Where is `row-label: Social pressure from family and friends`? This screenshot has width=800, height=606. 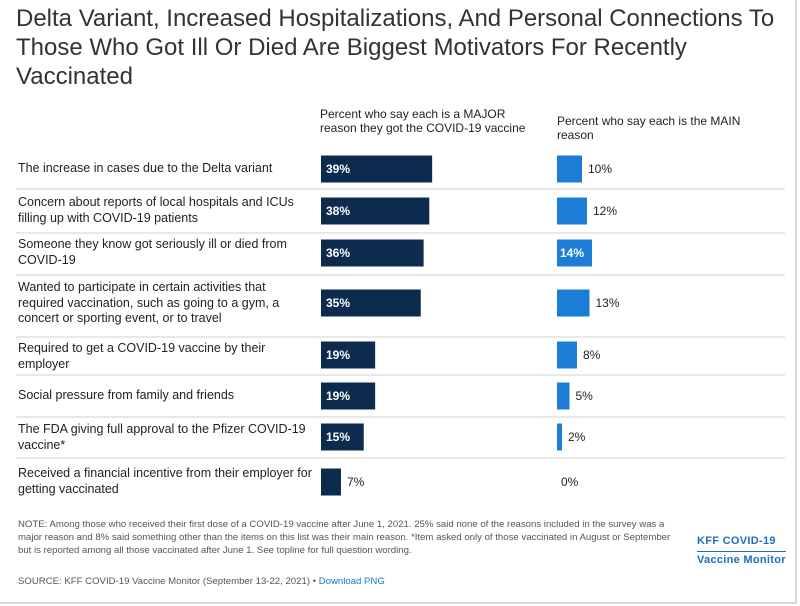
row-label: Social pressure from family and friends is located at coordinates (126, 395).